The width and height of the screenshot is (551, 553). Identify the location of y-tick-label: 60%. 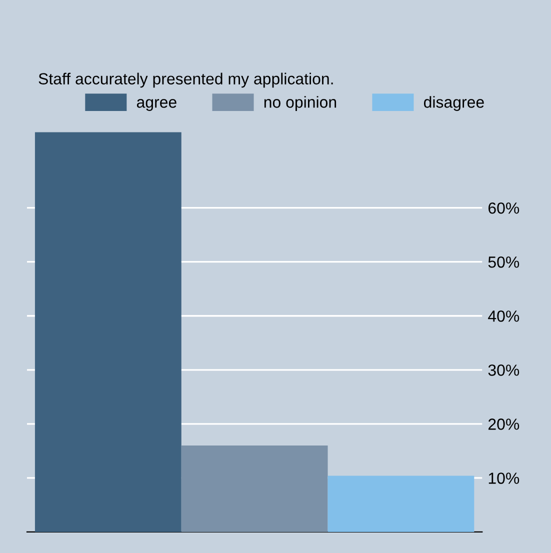
(504, 208).